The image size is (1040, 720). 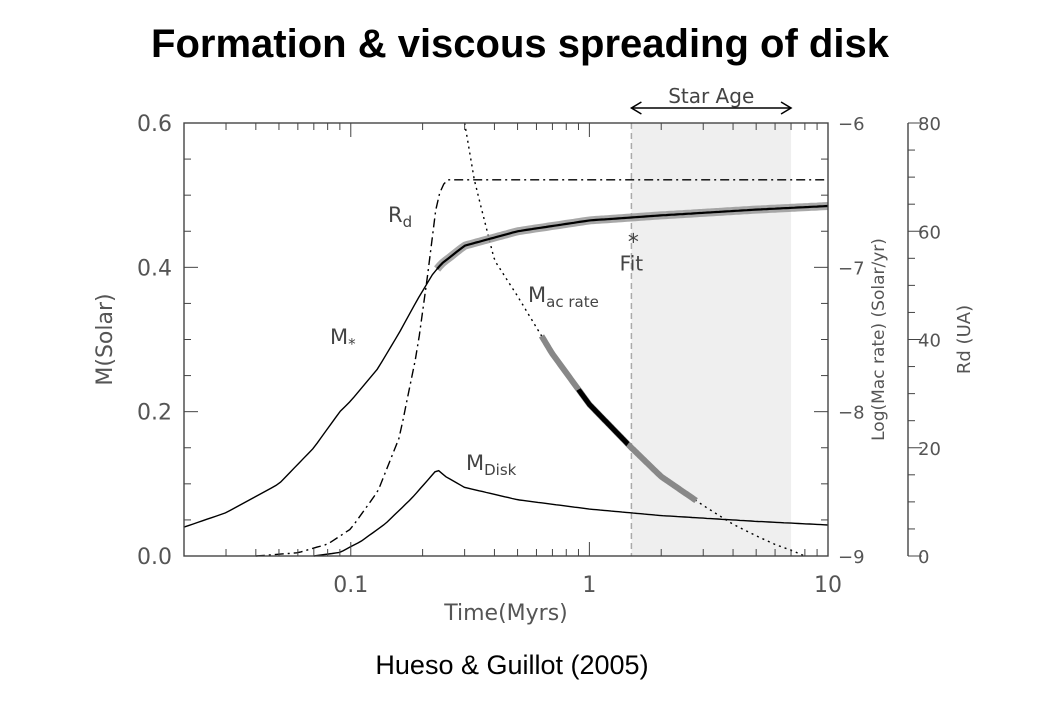 What do you see at coordinates (572, 302) in the screenshot?
I see `macrate-label-sub: ac rate` at bounding box center [572, 302].